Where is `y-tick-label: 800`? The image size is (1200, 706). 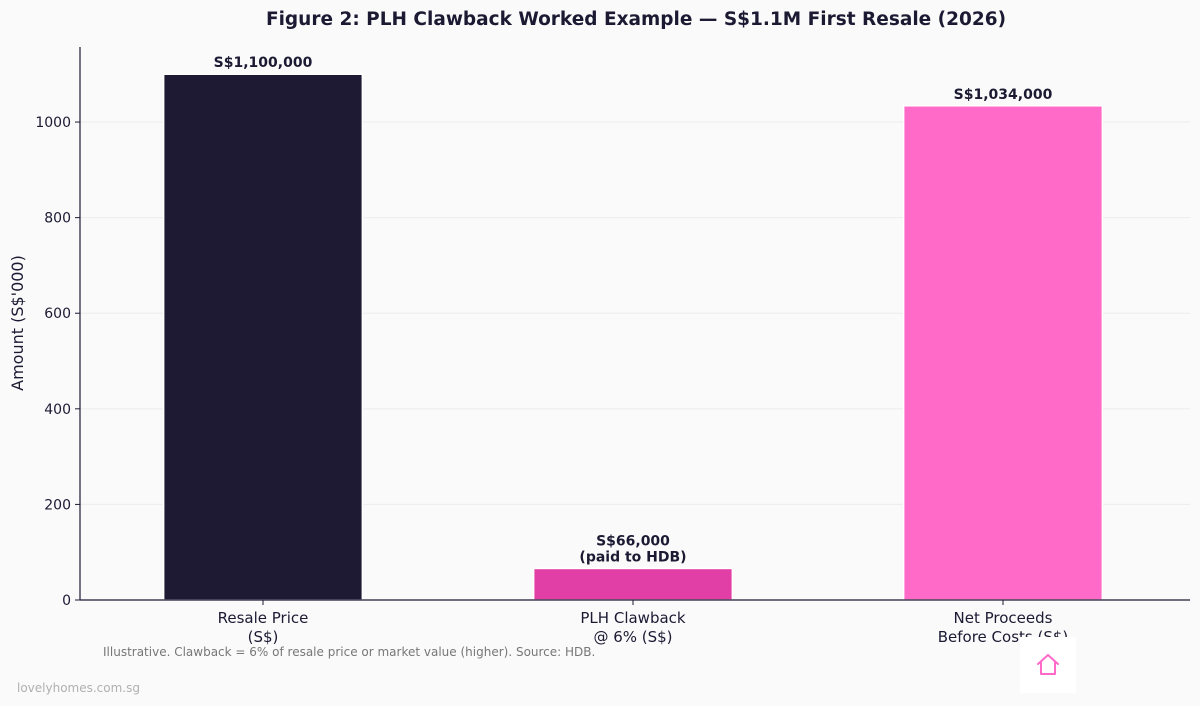 y-tick-label: 800 is located at coordinates (57, 219).